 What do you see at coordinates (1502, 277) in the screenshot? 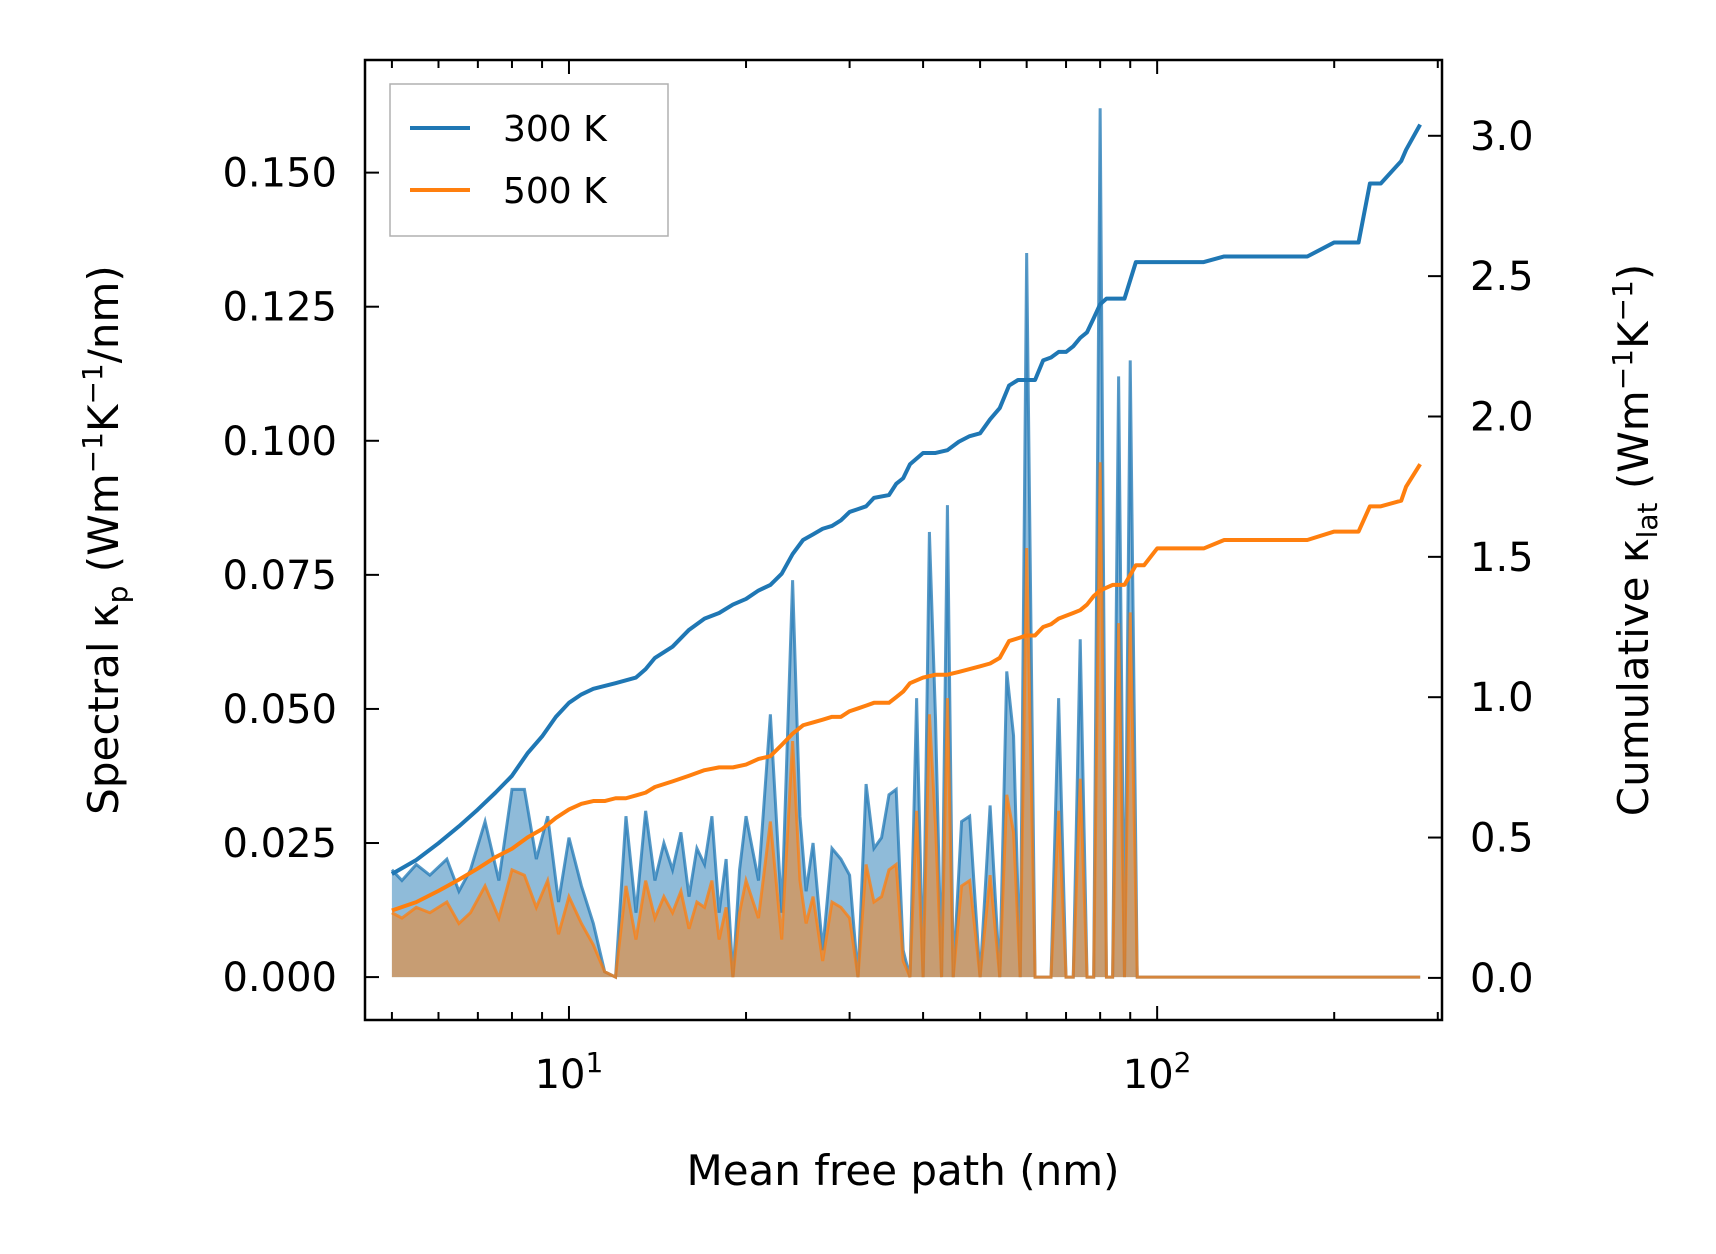
I see `y-right-tick-label: 2.5` at bounding box center [1502, 277].